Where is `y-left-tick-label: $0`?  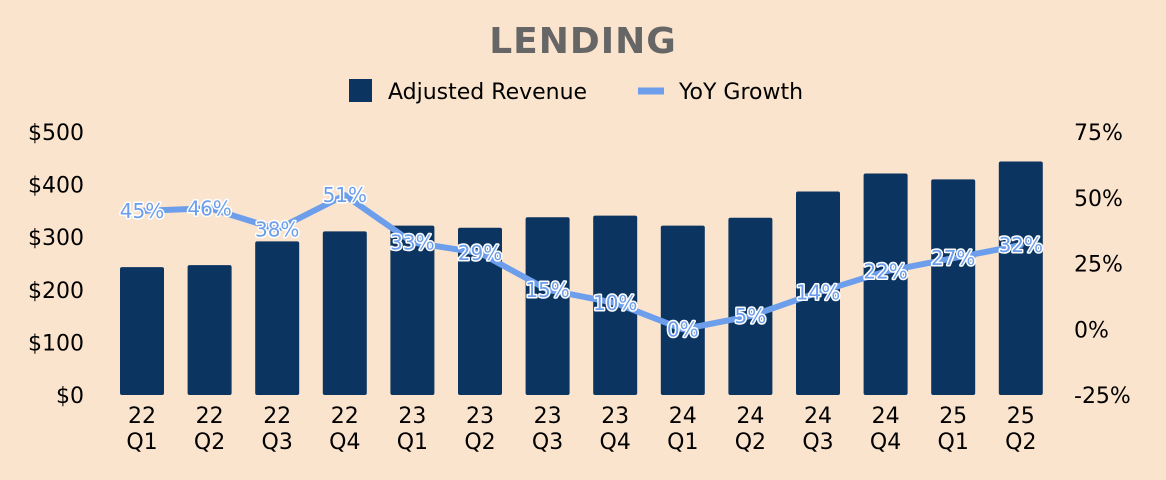
y-left-tick-label: $0 is located at coordinates (70, 396).